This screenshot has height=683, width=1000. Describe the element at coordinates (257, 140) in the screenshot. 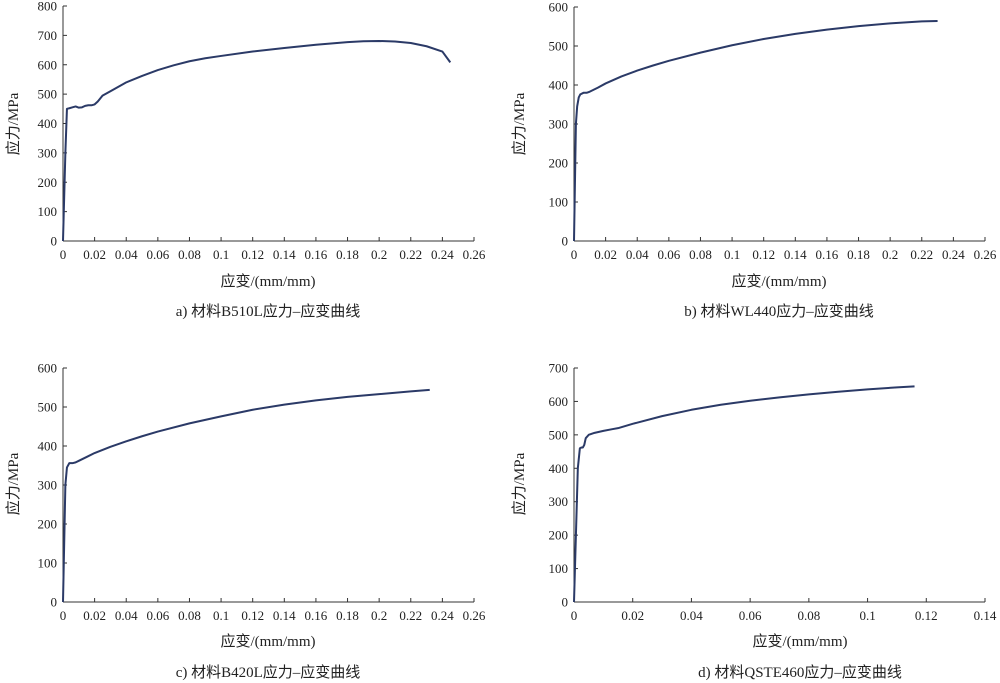

I see `stress-strain-curve-b510l` at that location.